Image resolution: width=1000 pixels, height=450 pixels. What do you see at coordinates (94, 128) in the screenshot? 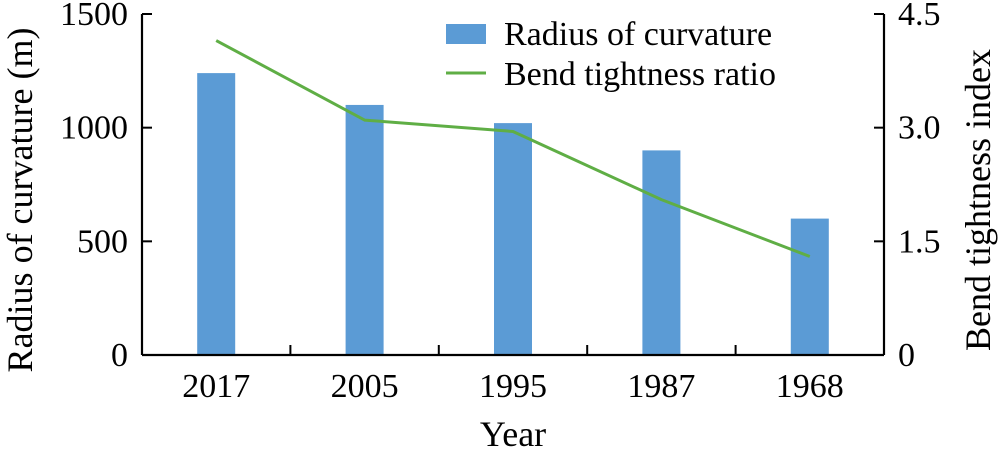
I see `left-tick-label-1000: 1000` at bounding box center [94, 128].